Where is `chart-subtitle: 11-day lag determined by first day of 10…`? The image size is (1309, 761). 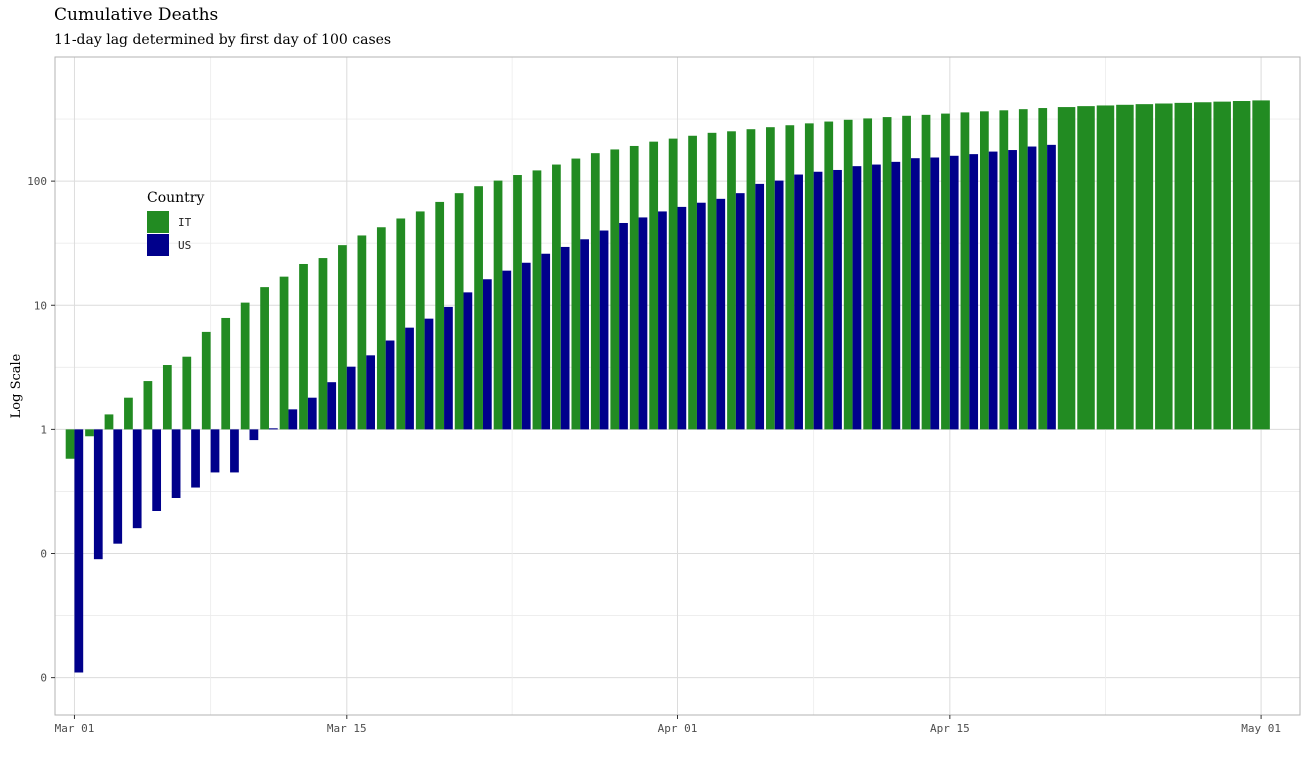 chart-subtitle: 11-day lag determined by first day of 10… is located at coordinates (223, 40).